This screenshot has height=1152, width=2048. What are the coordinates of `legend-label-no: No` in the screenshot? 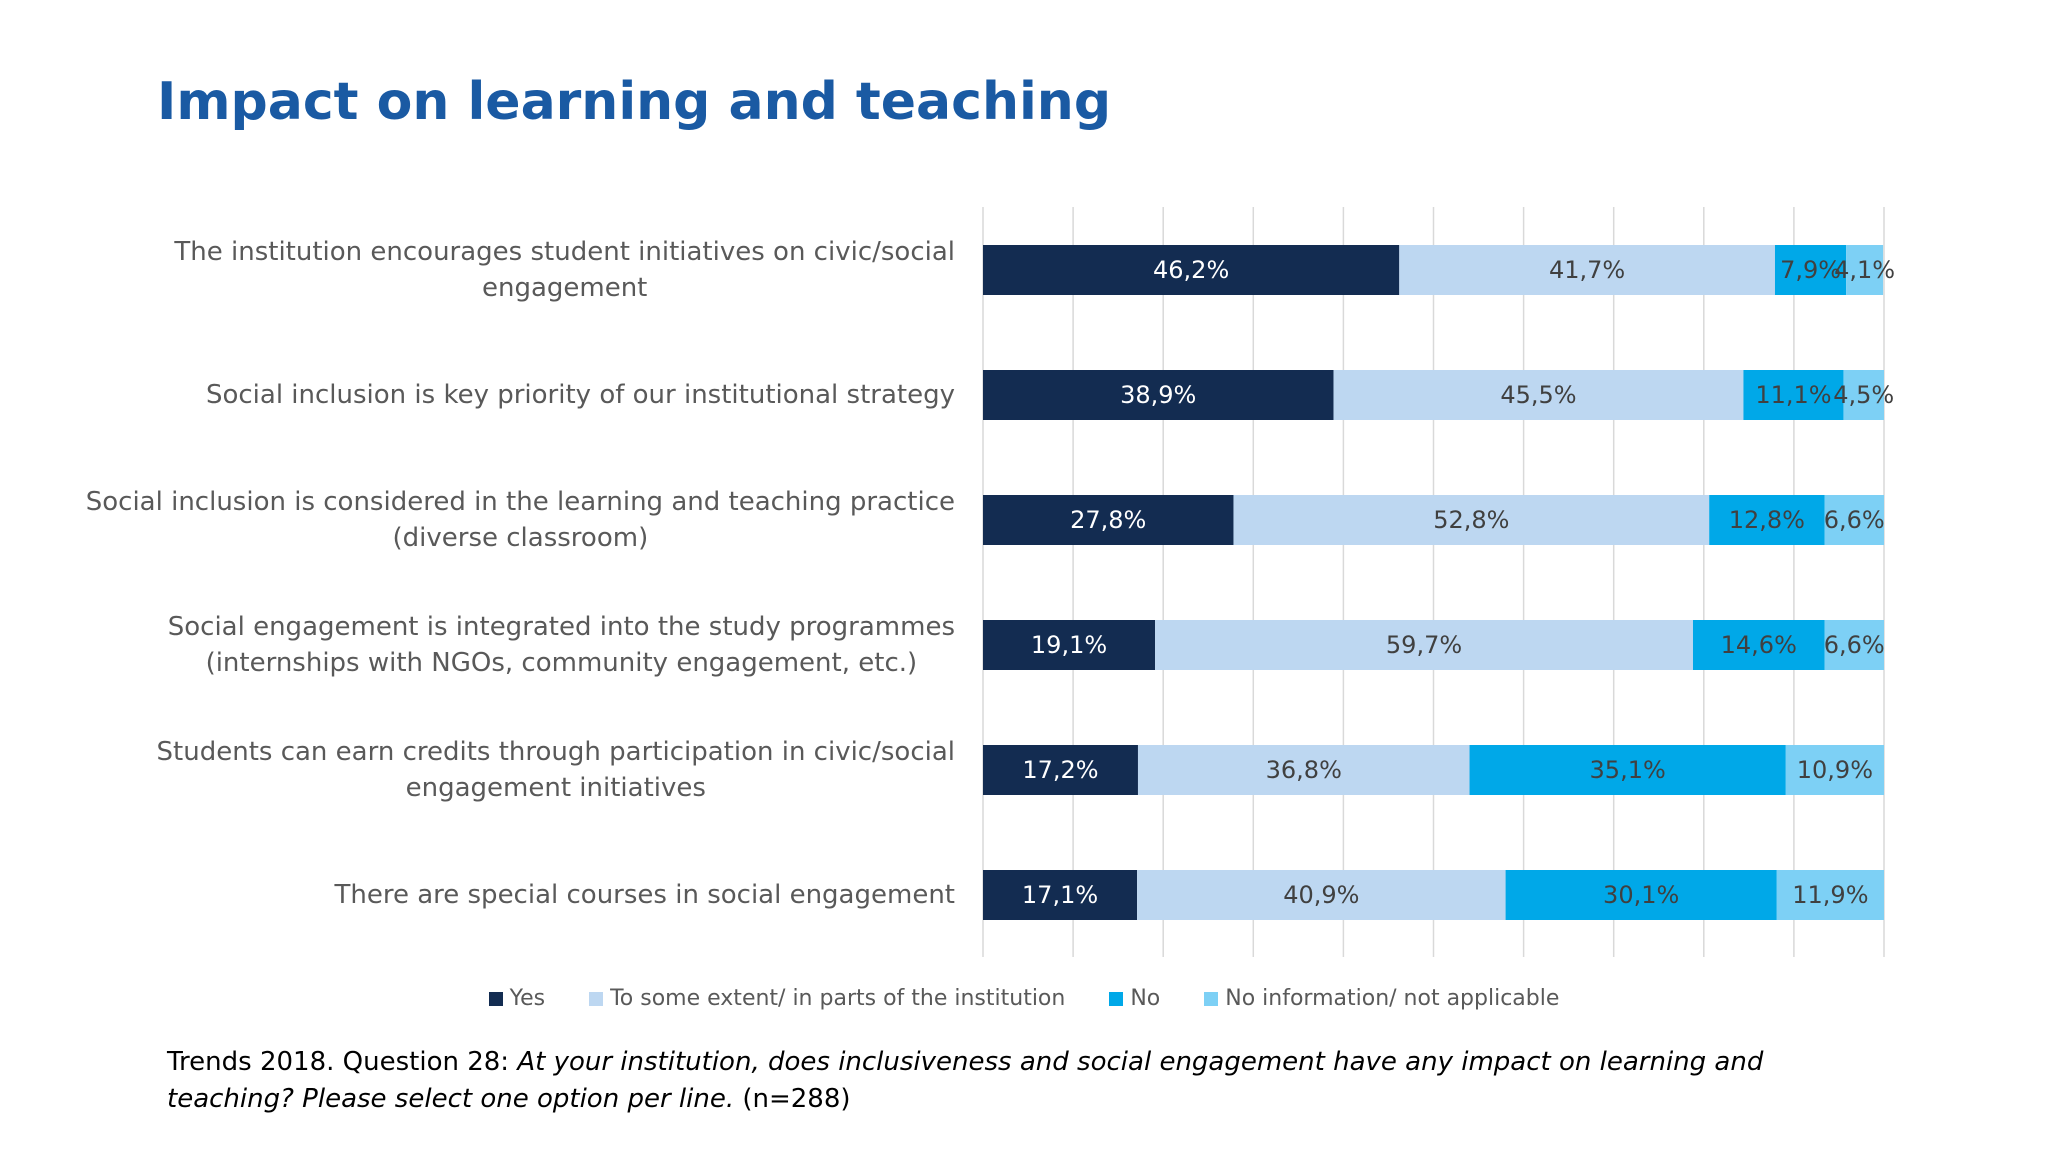 It's located at (1145, 998).